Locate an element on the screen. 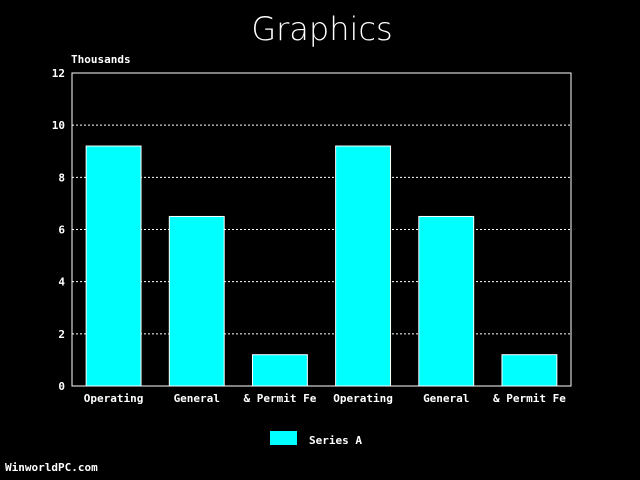 Image resolution: width=640 pixels, height=480 pixels. y-tick-label: 2 is located at coordinates (61, 334).